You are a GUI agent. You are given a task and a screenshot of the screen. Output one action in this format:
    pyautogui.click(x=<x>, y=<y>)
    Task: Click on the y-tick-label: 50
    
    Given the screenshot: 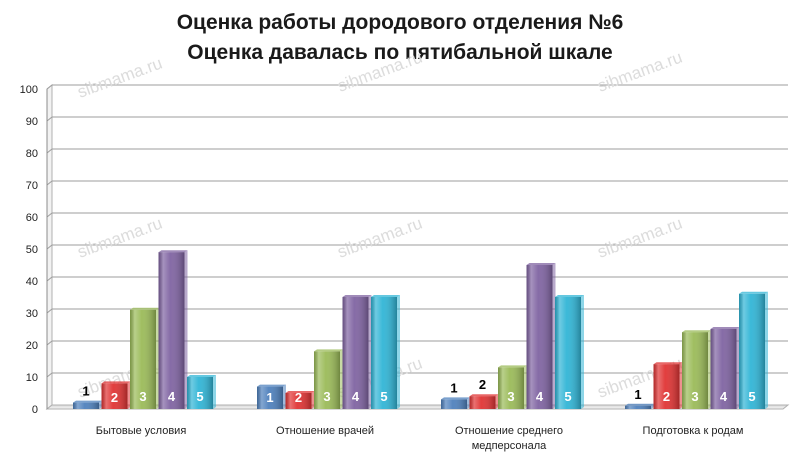 What is the action you would take?
    pyautogui.click(x=32, y=250)
    